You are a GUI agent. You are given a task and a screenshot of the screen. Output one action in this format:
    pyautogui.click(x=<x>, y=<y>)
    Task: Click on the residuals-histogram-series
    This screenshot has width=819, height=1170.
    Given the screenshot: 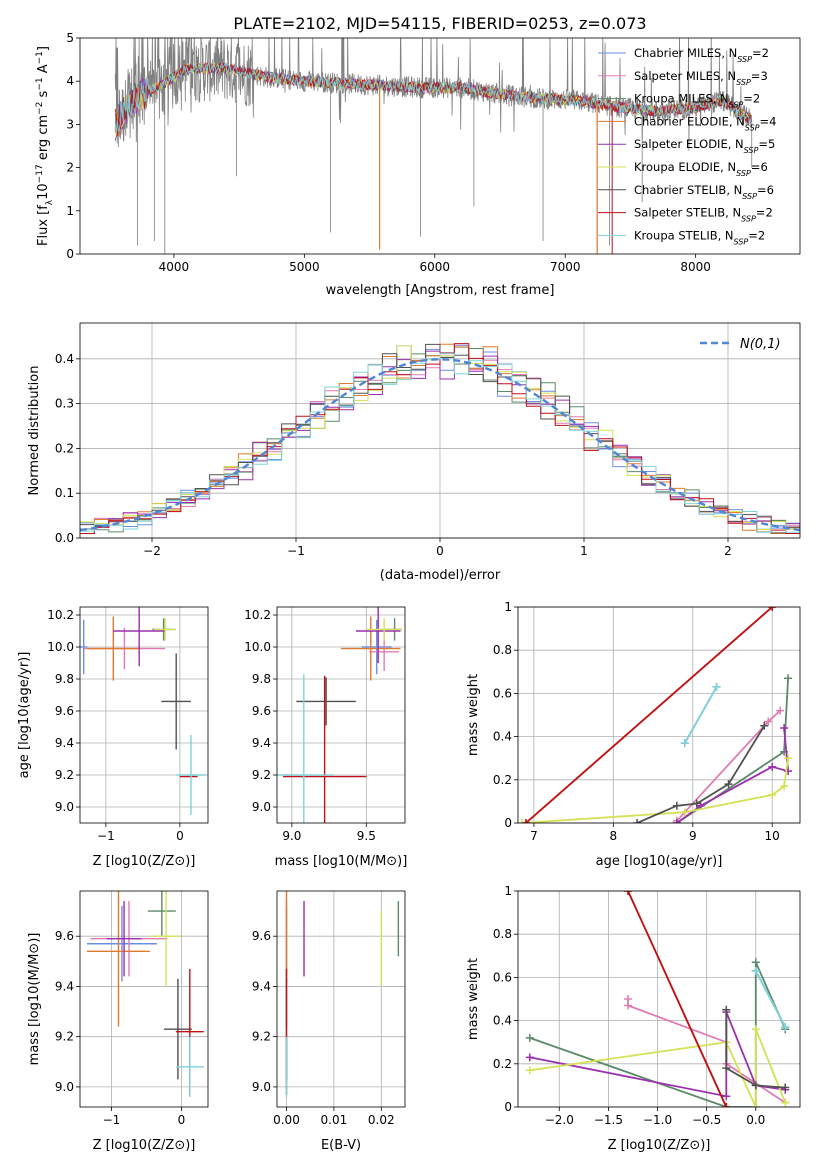 What is the action you would take?
    pyautogui.click(x=440, y=443)
    